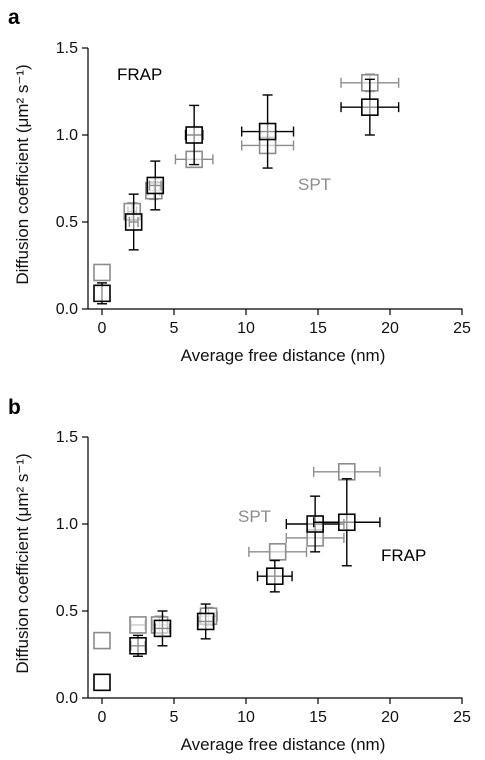 The width and height of the screenshot is (485, 760). Describe the element at coordinates (14, 17) in the screenshot. I see `panel-letter: a` at that location.